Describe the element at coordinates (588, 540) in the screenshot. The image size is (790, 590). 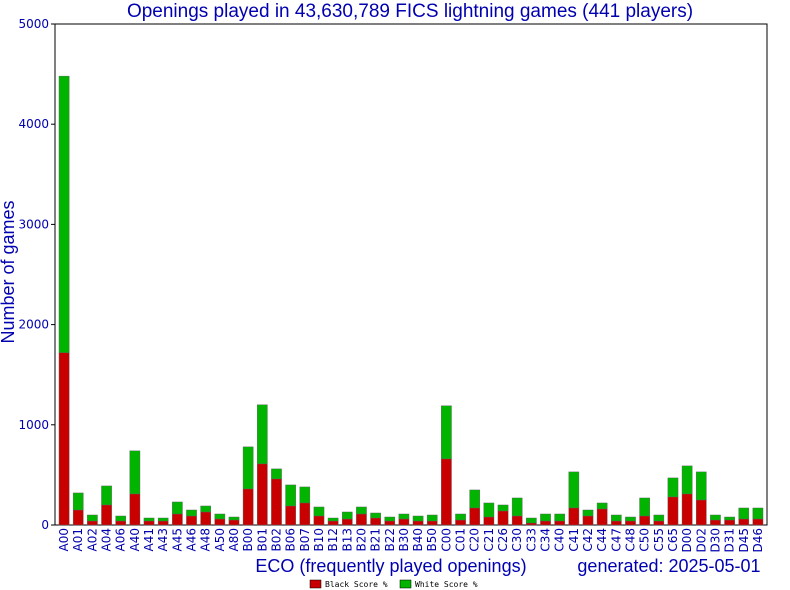
I see `x-tick-label: C42` at that location.